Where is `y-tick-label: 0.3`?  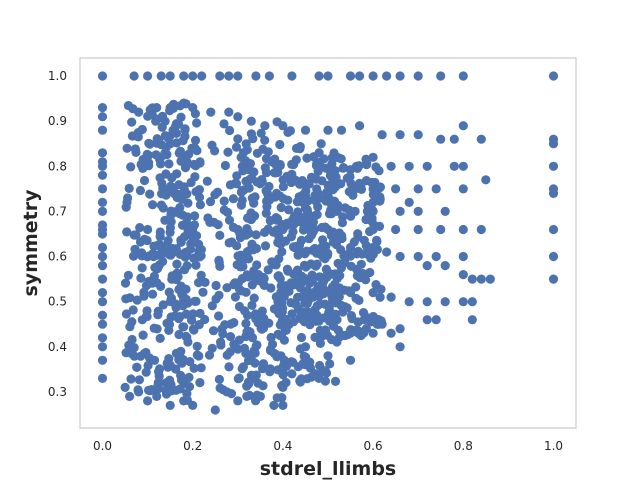 y-tick-label: 0.3 is located at coordinates (57, 392).